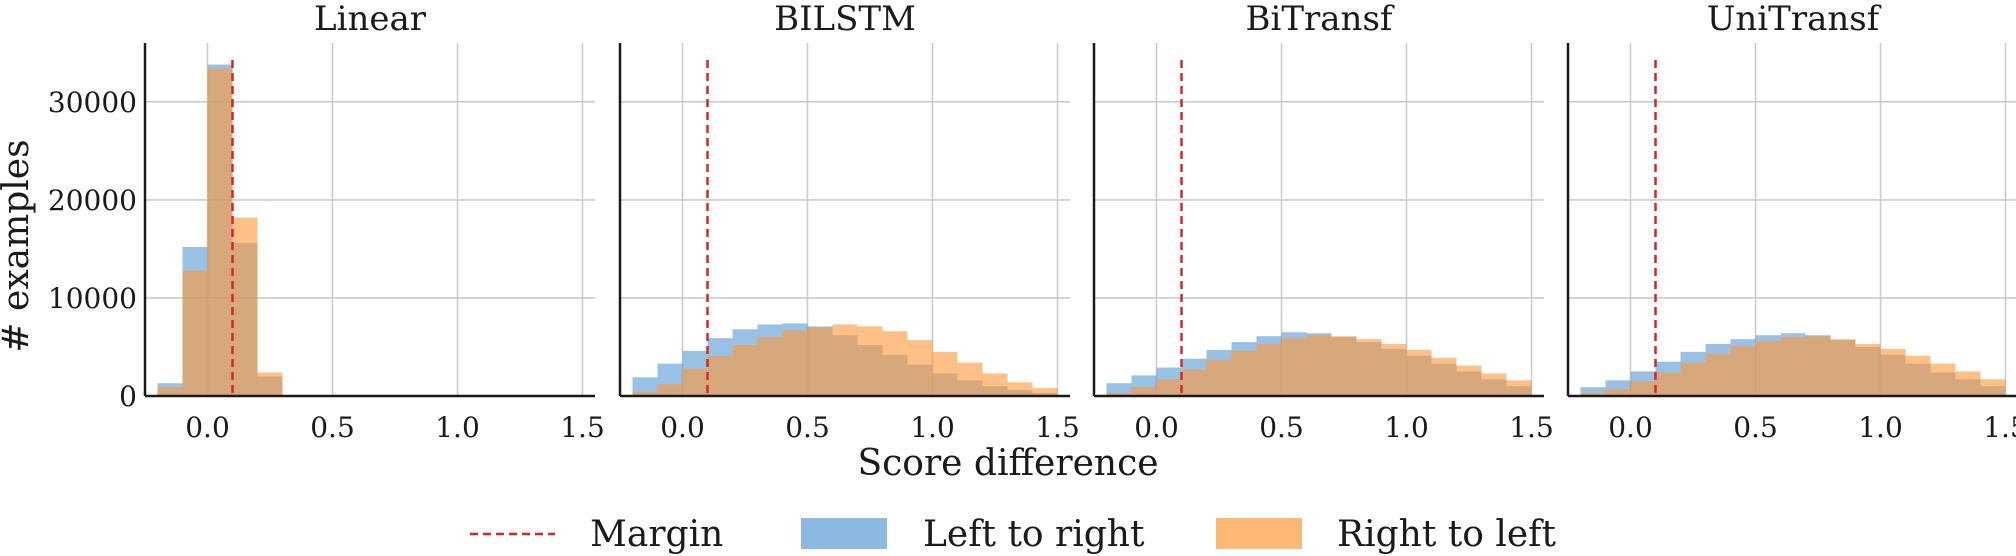  I want to click on panel-title: BILSTM, so click(845, 19).